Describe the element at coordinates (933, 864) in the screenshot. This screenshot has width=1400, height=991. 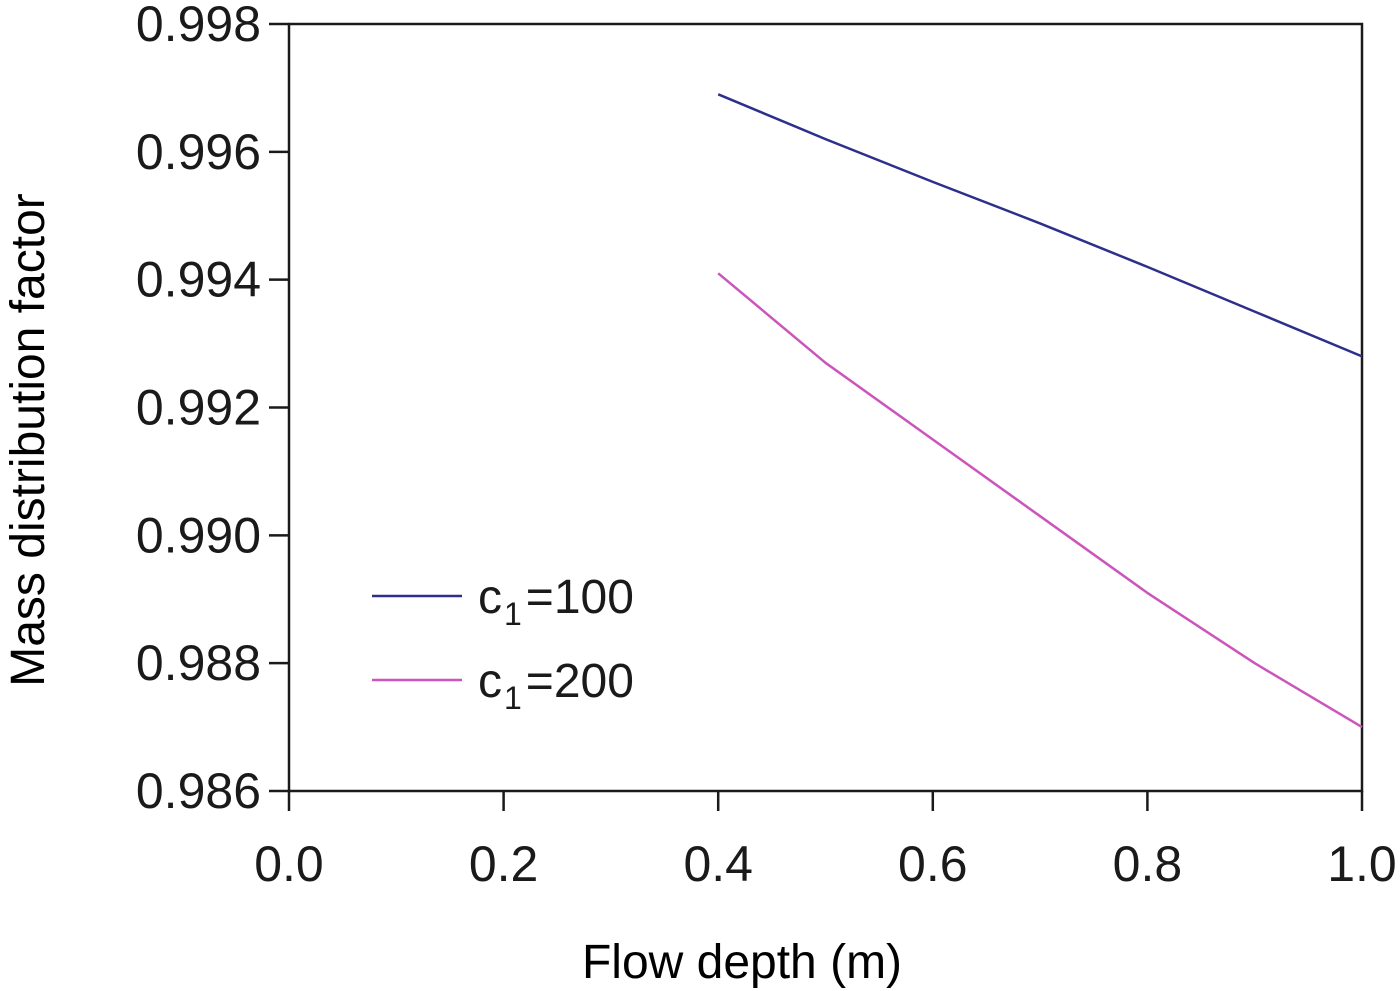
I see `x-tick-label: 0.6` at that location.